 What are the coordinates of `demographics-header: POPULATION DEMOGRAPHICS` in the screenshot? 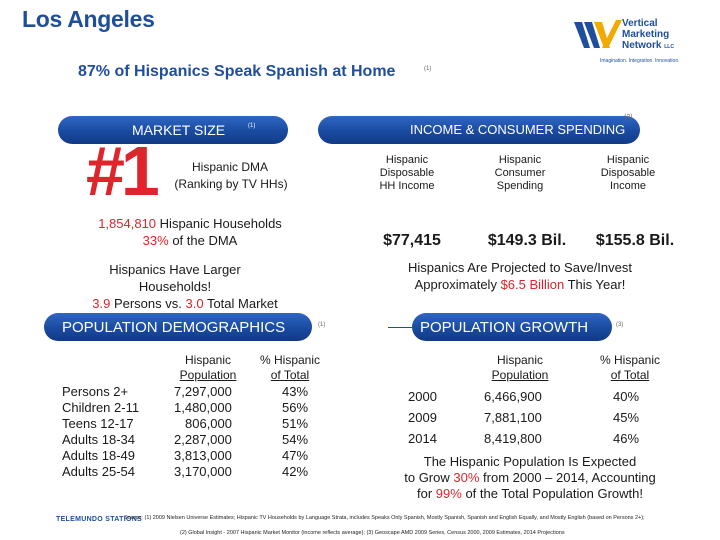 It's located at (178, 327).